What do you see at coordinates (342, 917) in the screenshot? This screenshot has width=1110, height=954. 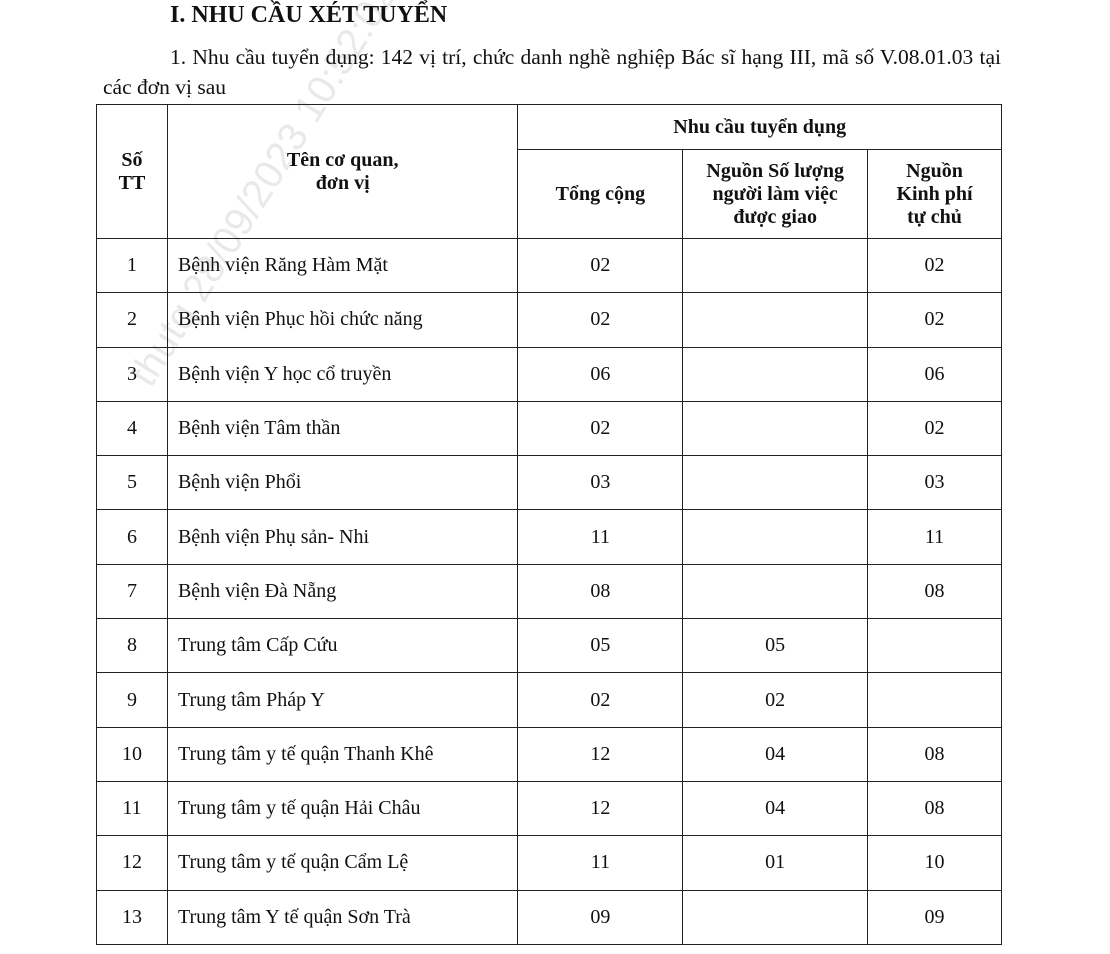 I see `table-cell: Trung tâm Y tế quận Sơn Trà` at bounding box center [342, 917].